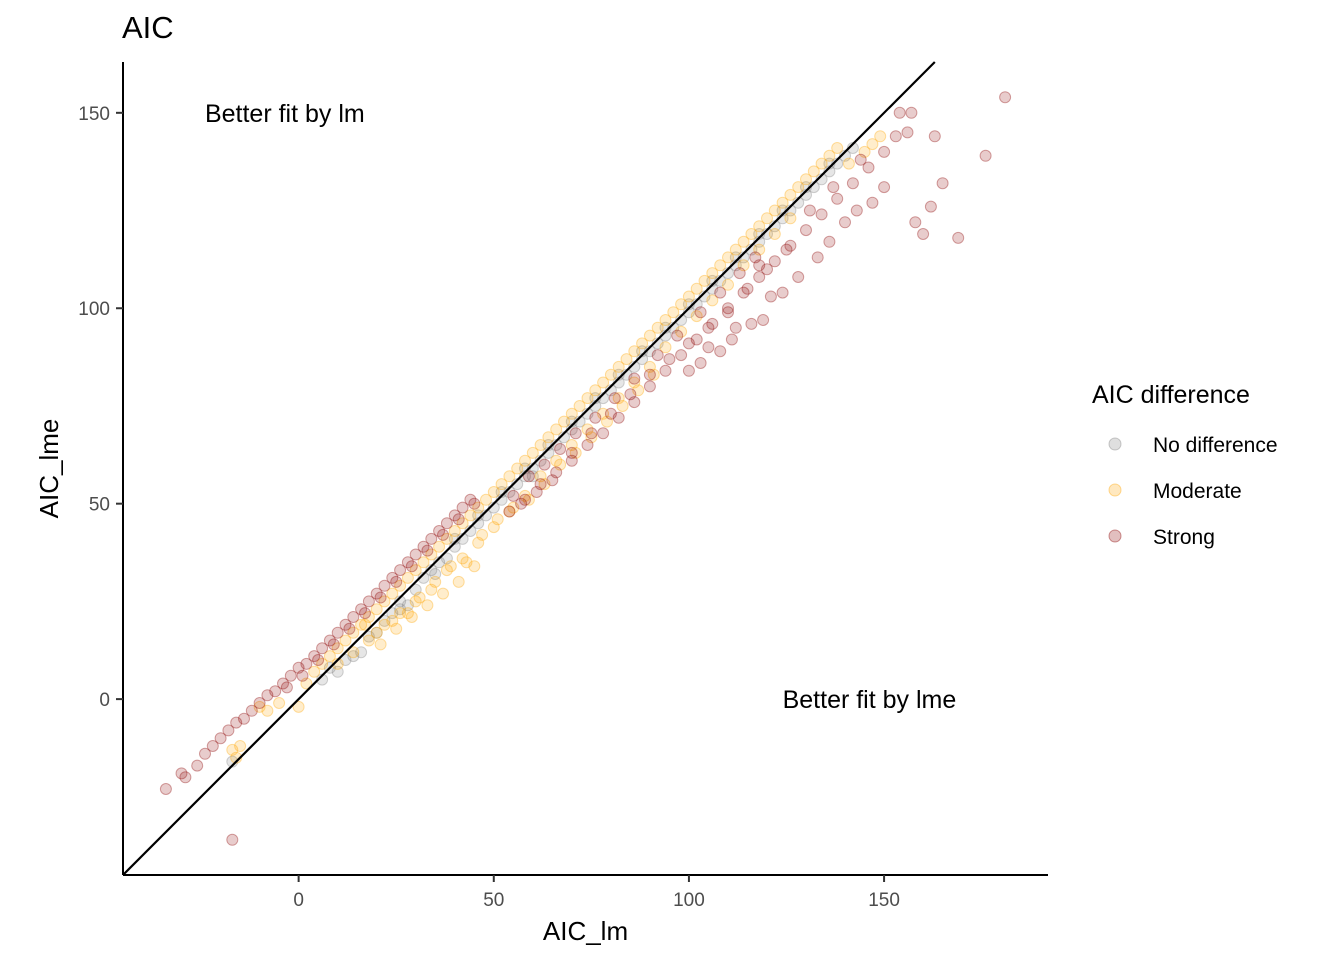 This screenshot has width=1344, height=960. Describe the element at coordinates (104, 700) in the screenshot. I see `y-tick-label: 0` at that location.